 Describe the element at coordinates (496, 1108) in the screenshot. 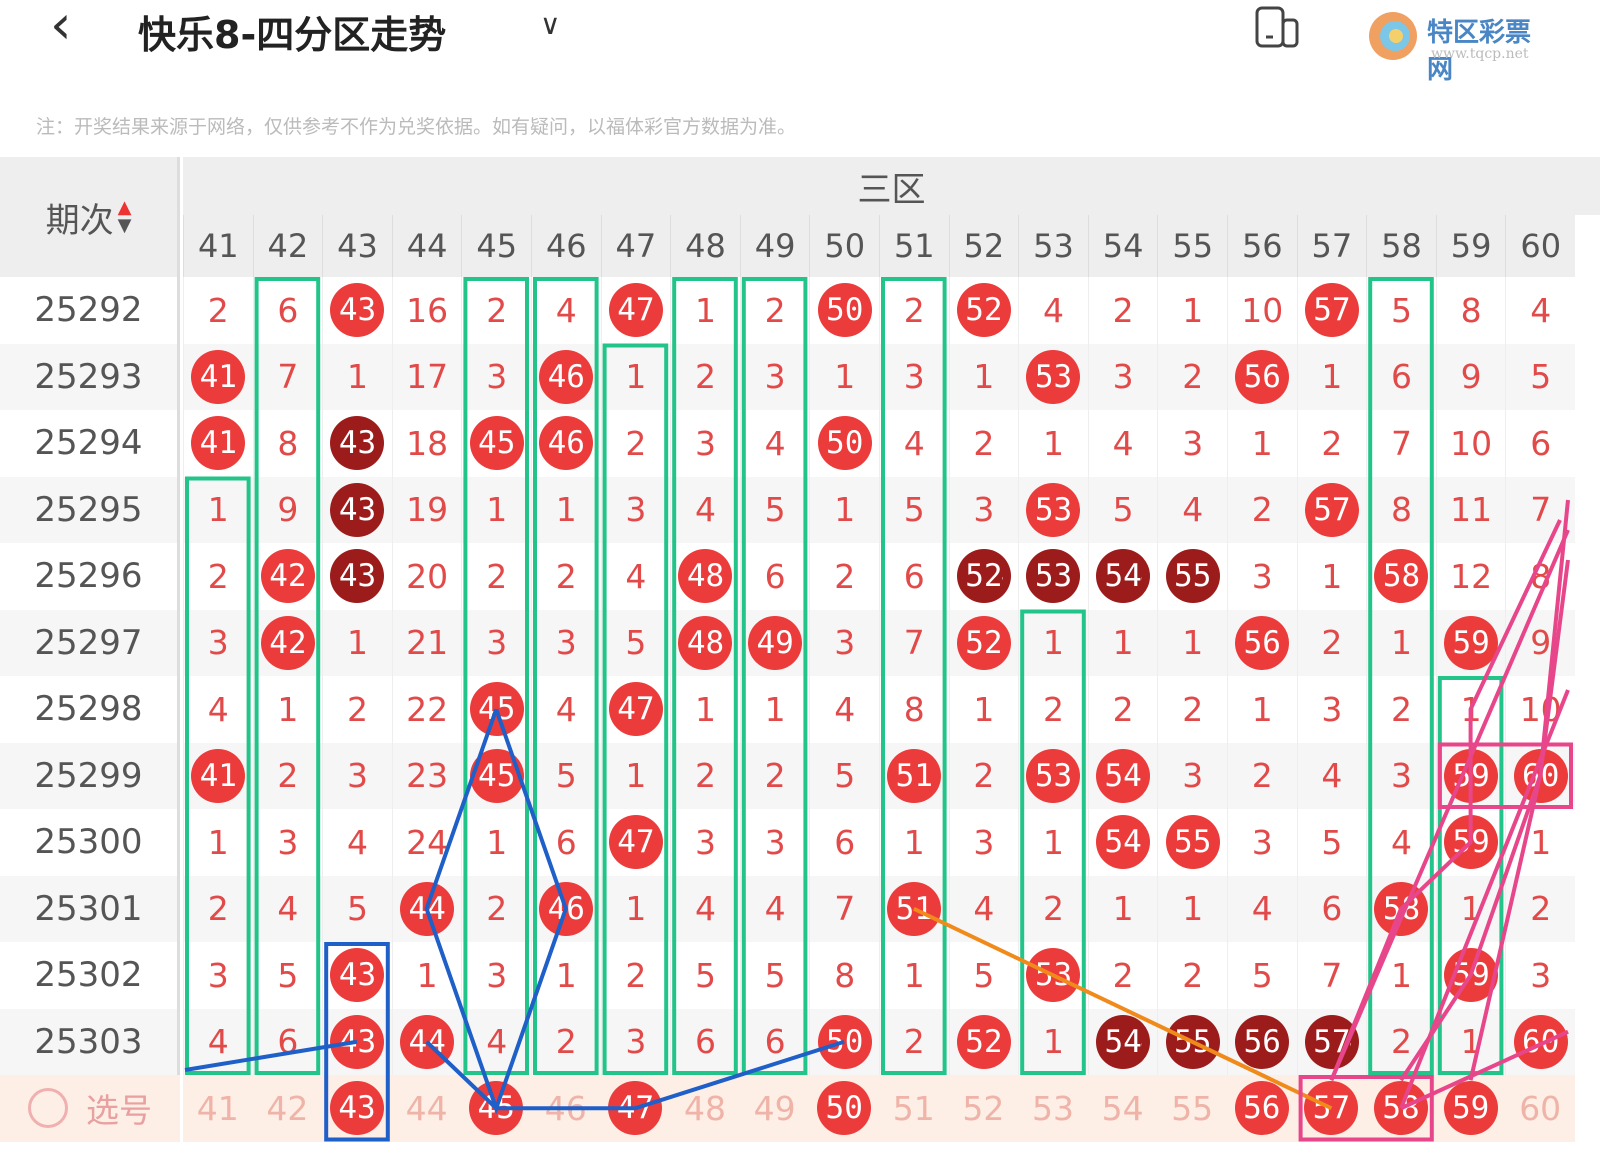

I see `select-ball-45: 45*` at that location.